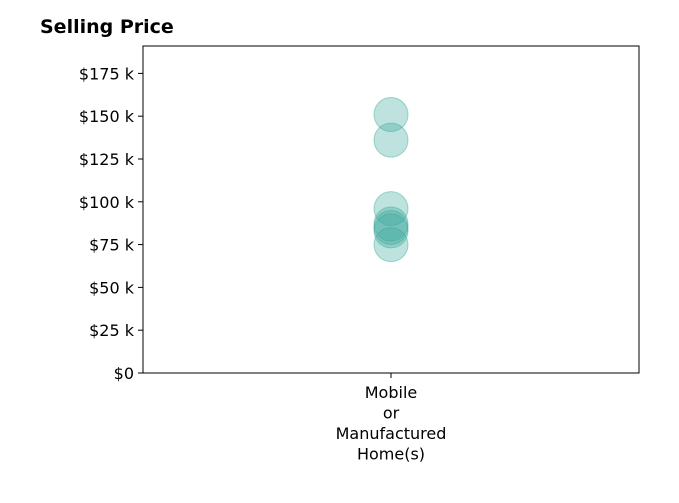 This screenshot has width=679, height=503. Describe the element at coordinates (112, 245) in the screenshot. I see `y-tick-label: $75 k` at that location.